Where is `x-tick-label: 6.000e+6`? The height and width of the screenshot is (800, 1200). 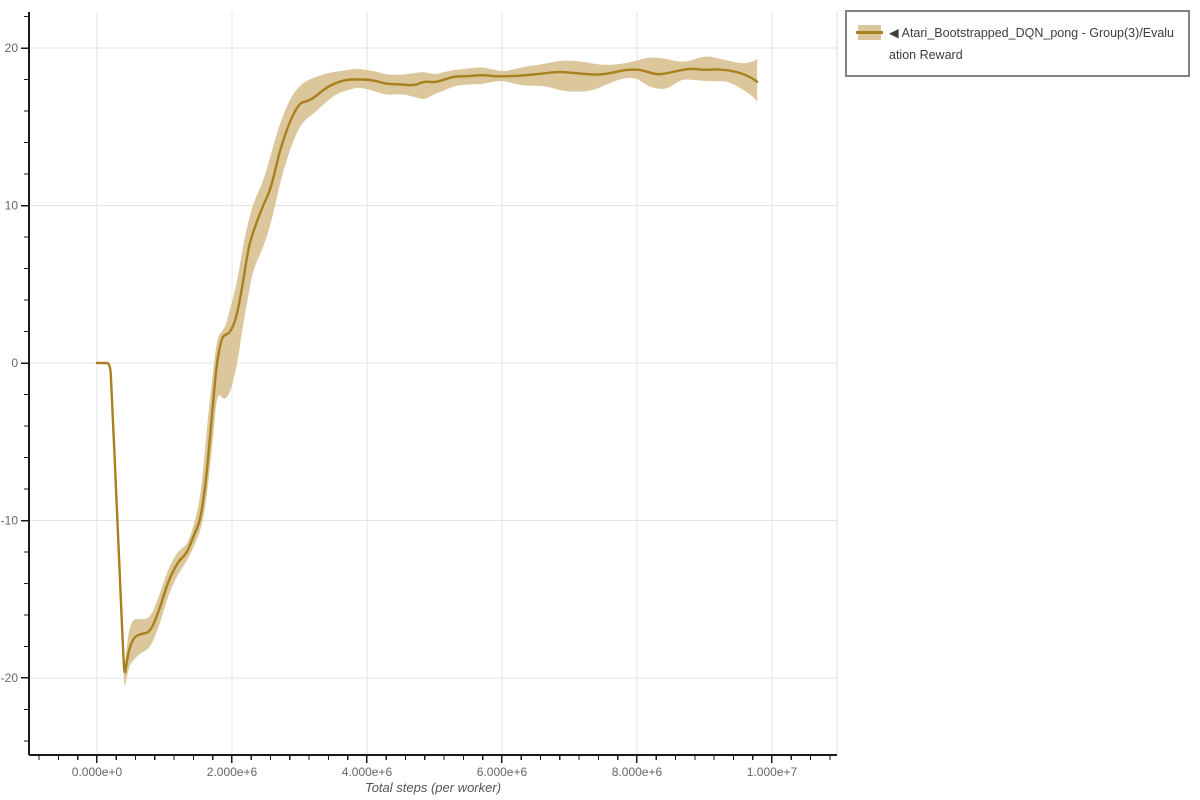
x-tick-label: 6.000e+6 is located at coordinates (502, 772).